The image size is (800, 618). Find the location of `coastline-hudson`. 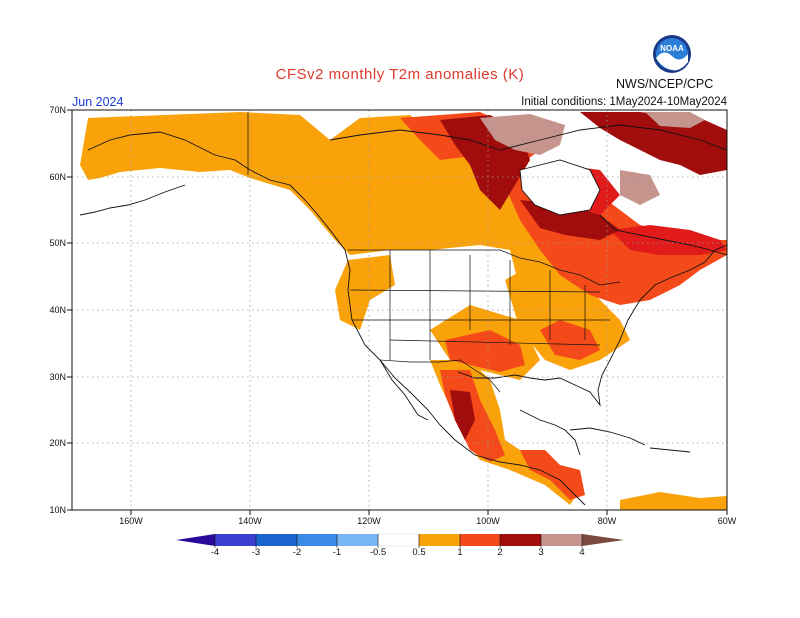

coastline-hudson is located at coordinates (560, 187).